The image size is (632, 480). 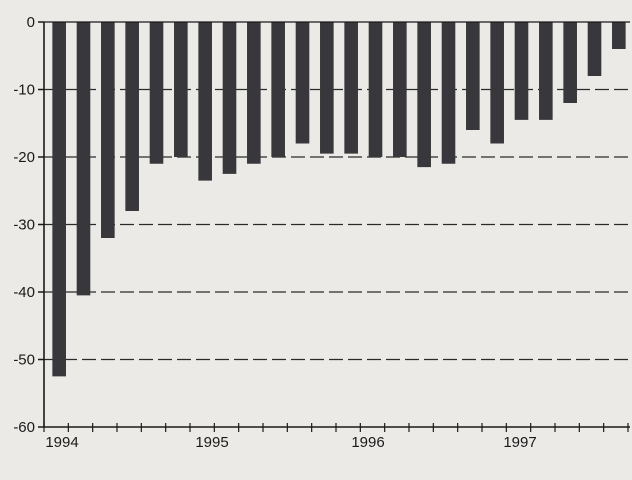 I want to click on y-tick-label: -30, so click(x=24, y=225).